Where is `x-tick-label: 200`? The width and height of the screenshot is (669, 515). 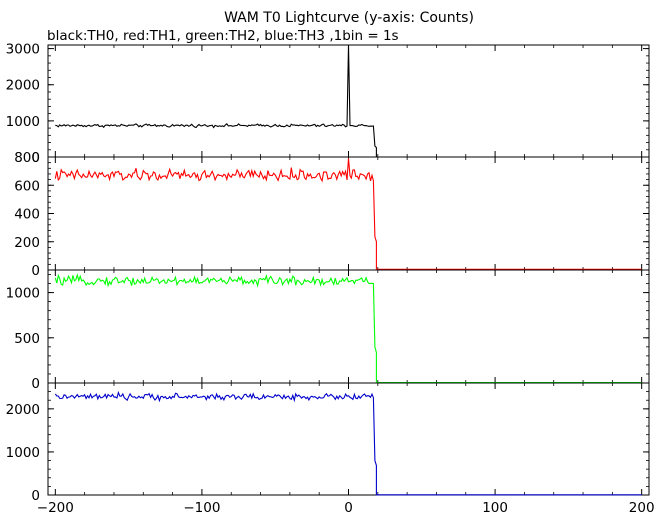
x-tick-label: 200 is located at coordinates (642, 507).